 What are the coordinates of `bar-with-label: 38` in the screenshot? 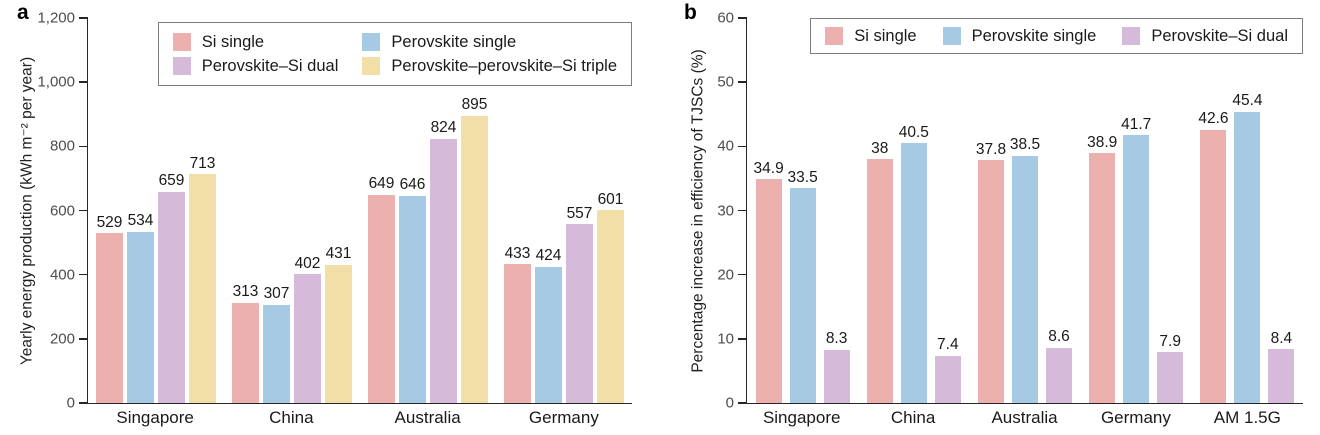 It's located at (879, 210).